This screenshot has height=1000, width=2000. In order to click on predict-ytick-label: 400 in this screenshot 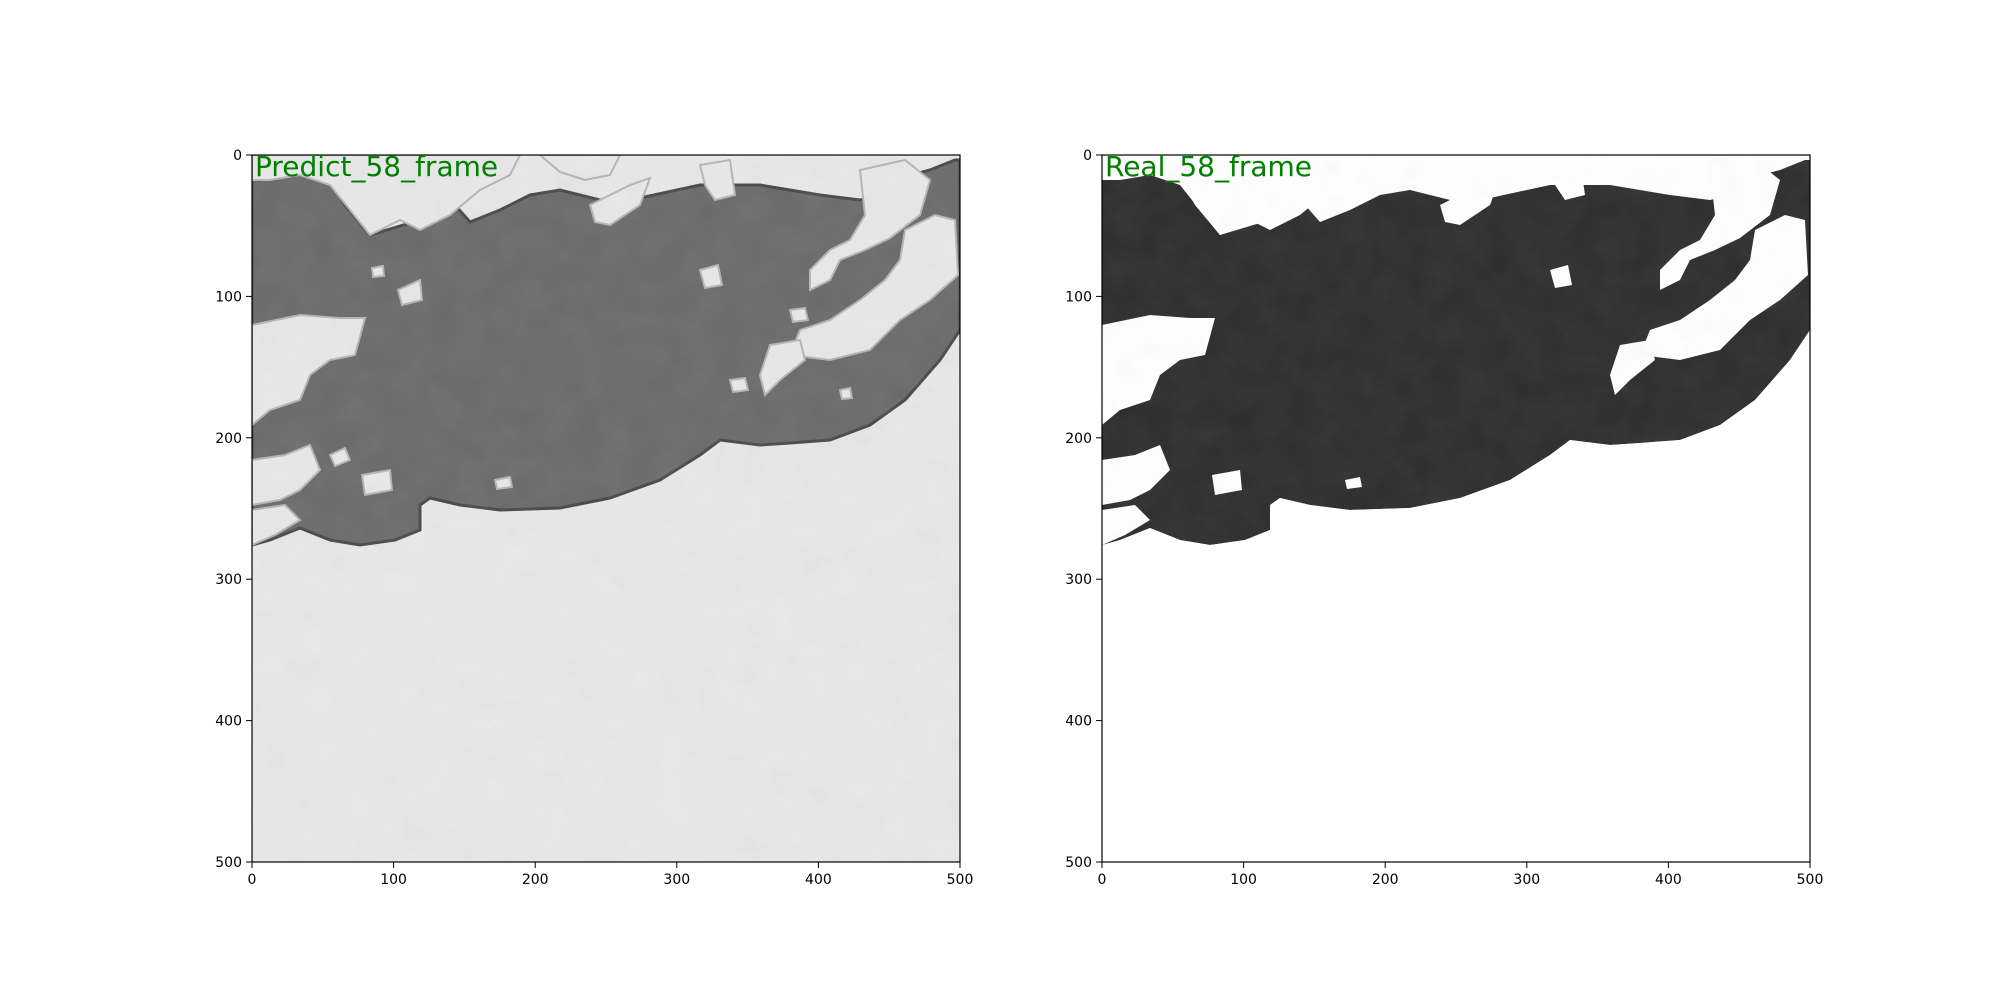, I will do `click(228, 722)`.